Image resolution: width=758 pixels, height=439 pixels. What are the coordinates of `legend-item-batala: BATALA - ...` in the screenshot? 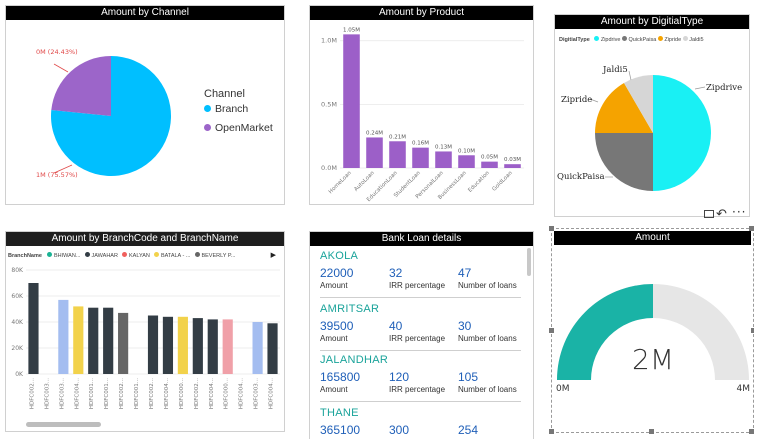 It's located at (172, 255).